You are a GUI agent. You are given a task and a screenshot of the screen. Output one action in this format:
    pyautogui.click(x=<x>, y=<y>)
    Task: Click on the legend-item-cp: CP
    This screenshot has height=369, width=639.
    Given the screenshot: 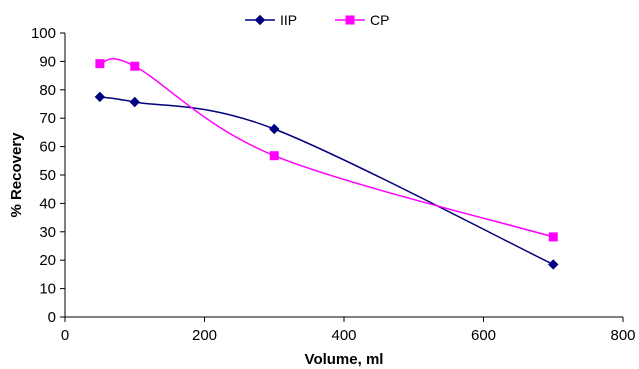 What is the action you would take?
    pyautogui.click(x=362, y=20)
    